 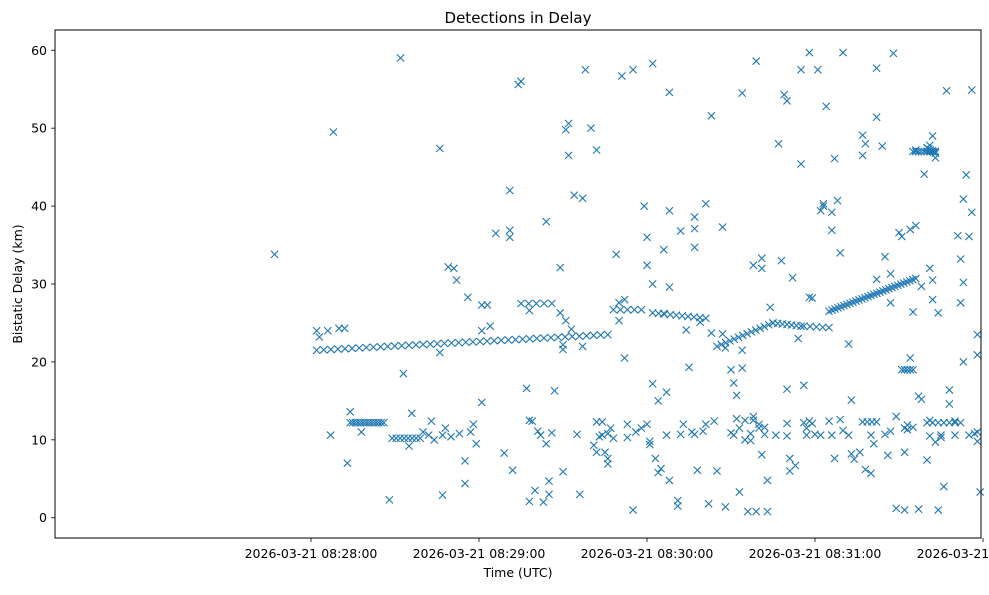 I want to click on y-tick-label: 0, so click(x=43, y=517).